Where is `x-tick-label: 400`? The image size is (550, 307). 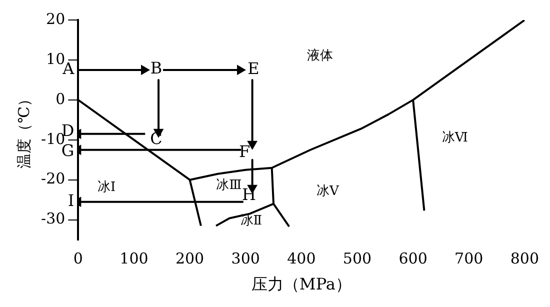 x-tick-label: 400 is located at coordinates (301, 259).